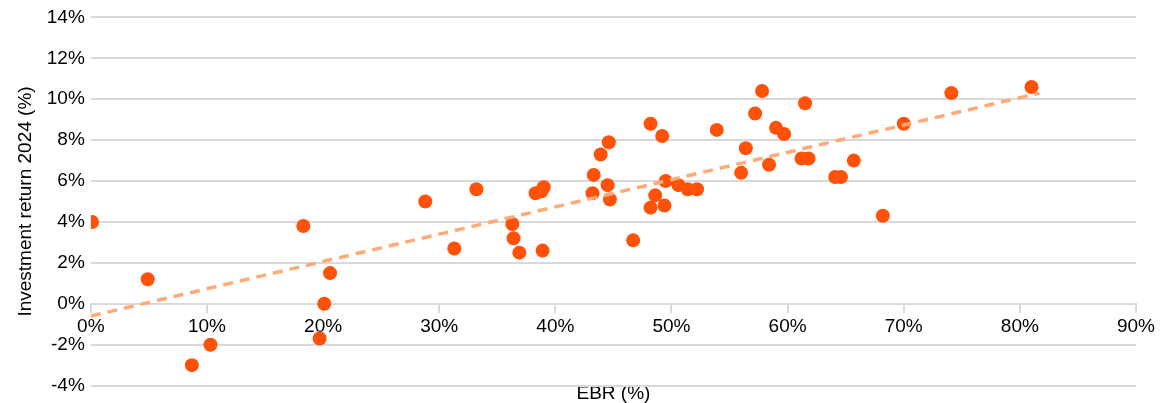 Image resolution: width=1166 pixels, height=403 pixels. I want to click on x-tick-label: 80%, so click(1019, 326).